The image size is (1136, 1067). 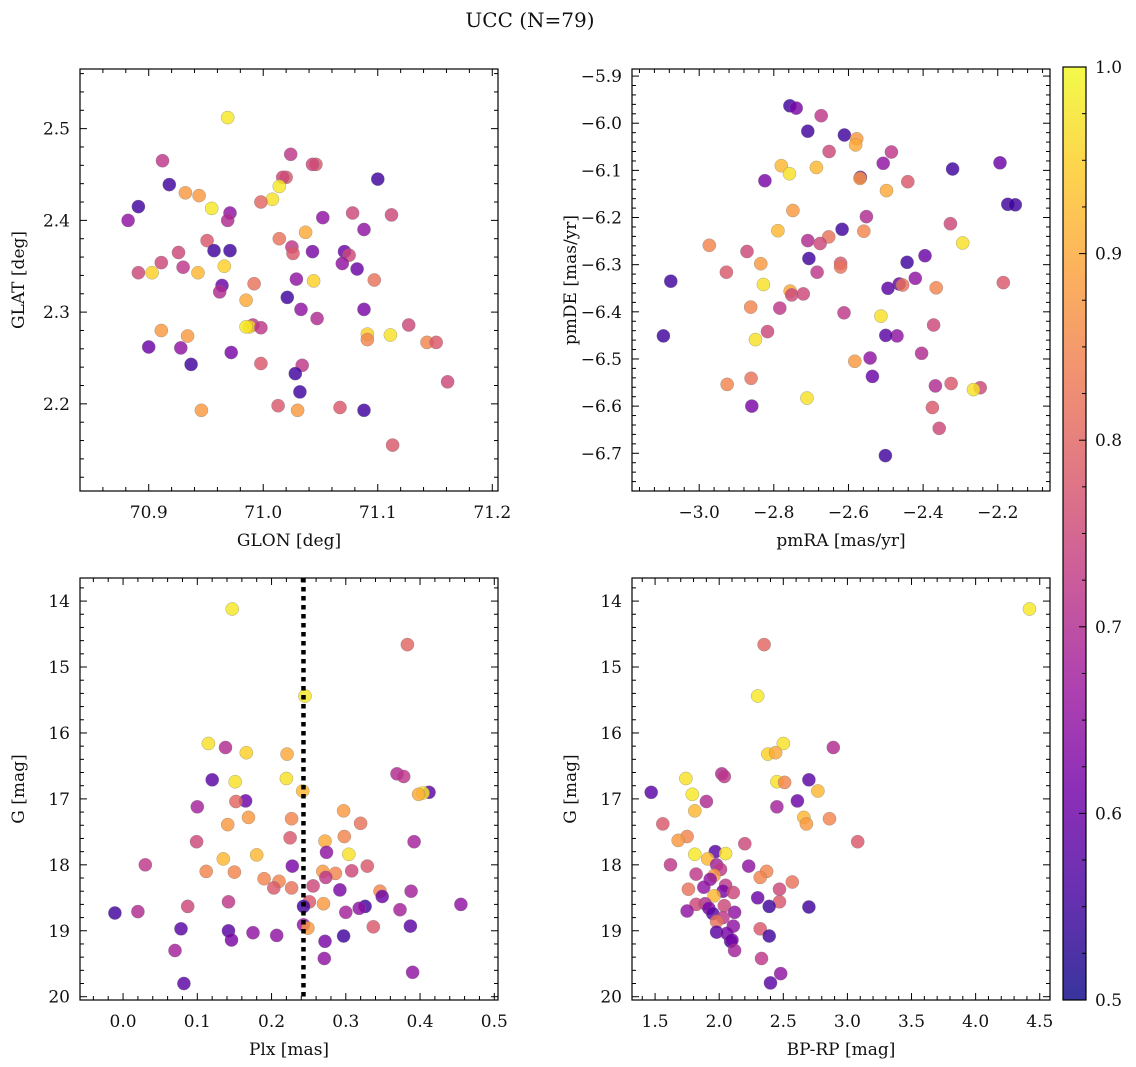 I want to click on y-tick-label: 2.4, so click(x=56, y=221).